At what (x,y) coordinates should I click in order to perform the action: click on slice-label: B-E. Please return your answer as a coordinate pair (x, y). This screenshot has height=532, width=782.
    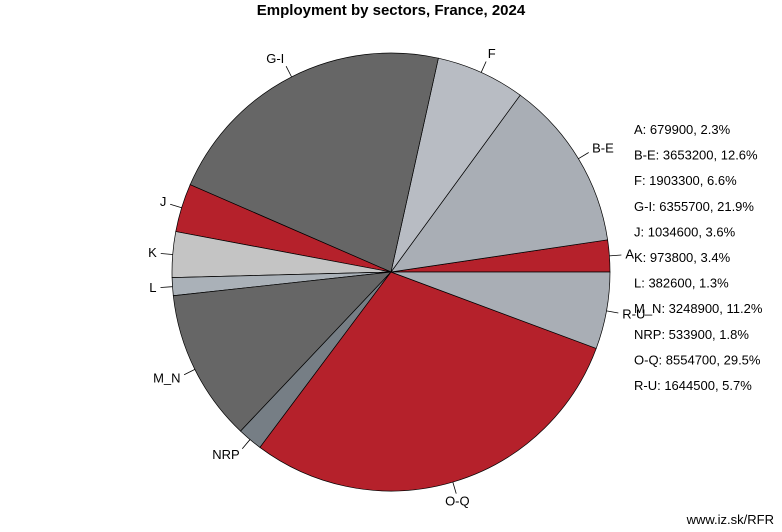
    Looking at the image, I should click on (603, 147).